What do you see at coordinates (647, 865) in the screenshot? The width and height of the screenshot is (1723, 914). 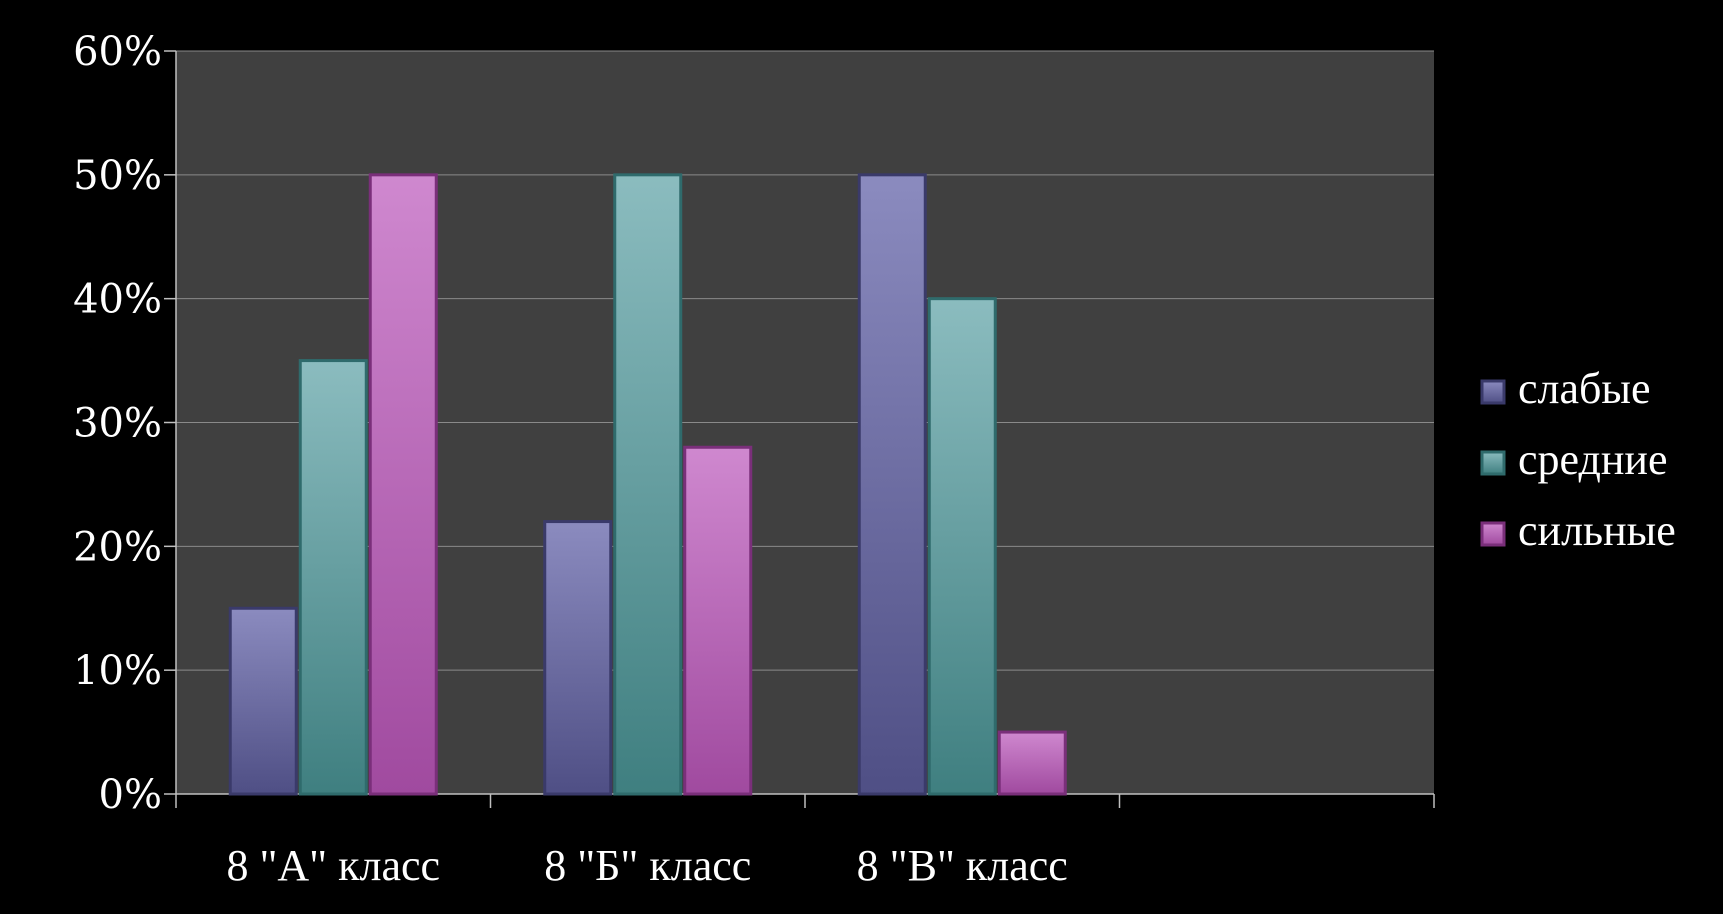 I see `x-tick-label: 8 "Б" класс` at bounding box center [647, 865].